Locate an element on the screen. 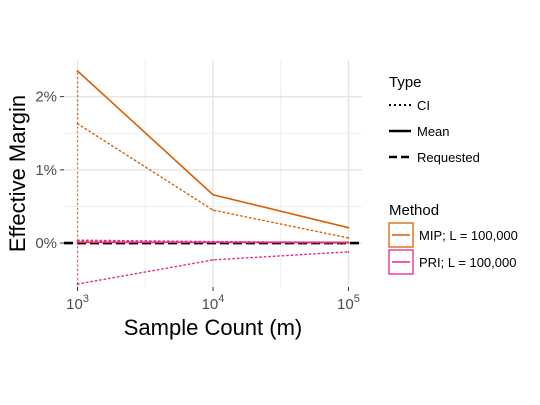 Image resolution: width=540 pixels, height=405 pixels. y-tick-label: 1% is located at coordinates (46, 170).